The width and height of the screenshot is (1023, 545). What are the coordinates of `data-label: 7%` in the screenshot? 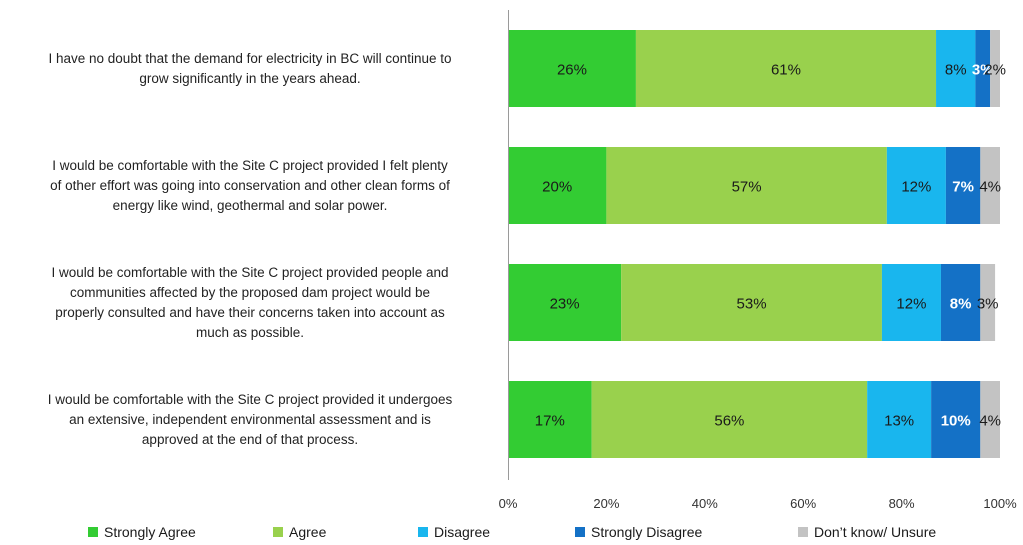 It's located at (963, 187).